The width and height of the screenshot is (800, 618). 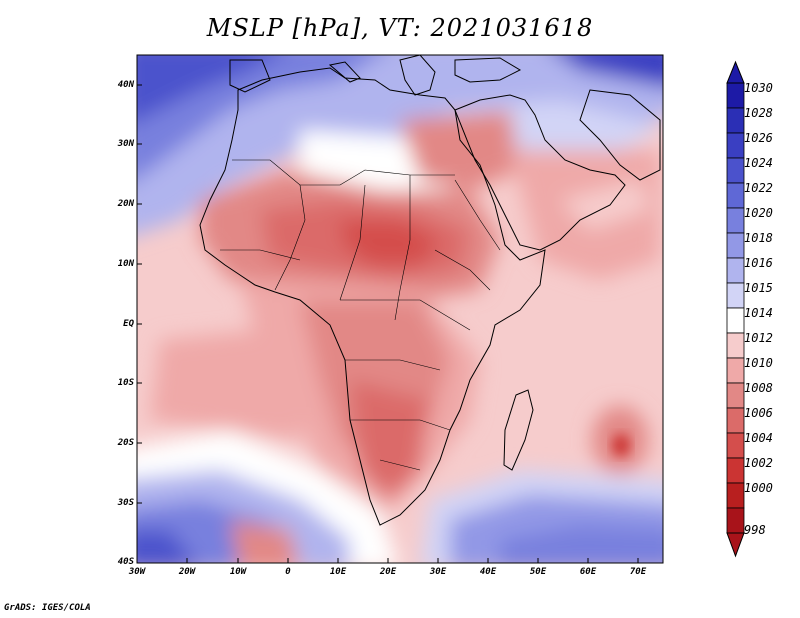 I want to click on x-tick-label: 30E, so click(x=438, y=572).